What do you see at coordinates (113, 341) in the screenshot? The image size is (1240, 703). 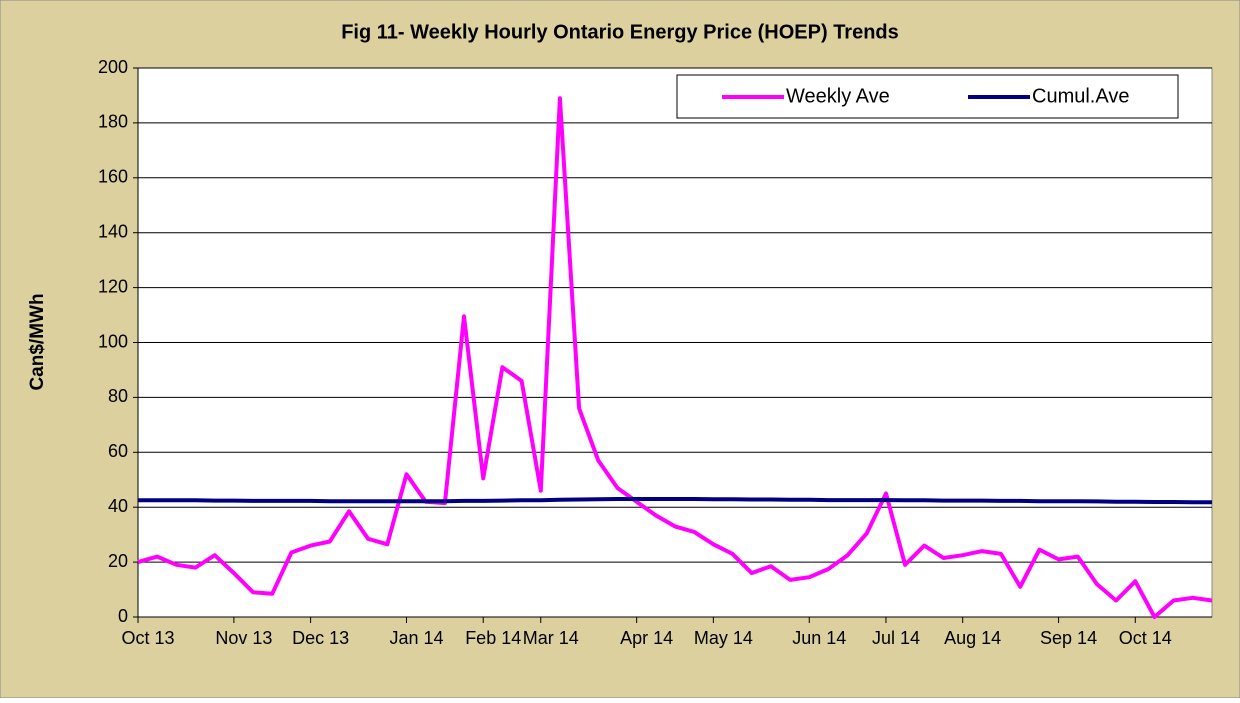 I see `y-tick-label: 100` at bounding box center [113, 341].